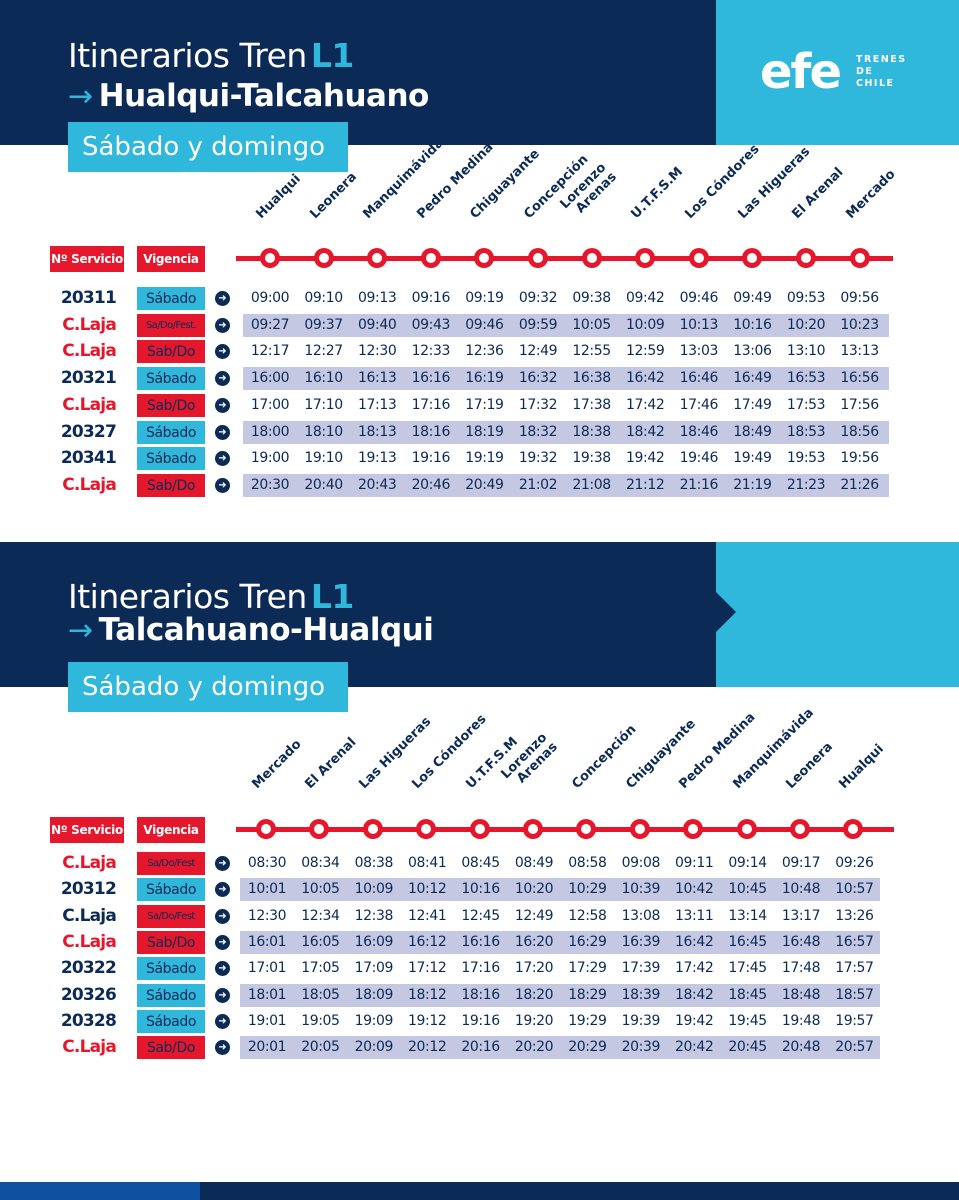 The width and height of the screenshot is (959, 1200). I want to click on title-1: Itinerarios Tren L1, so click(211, 55).